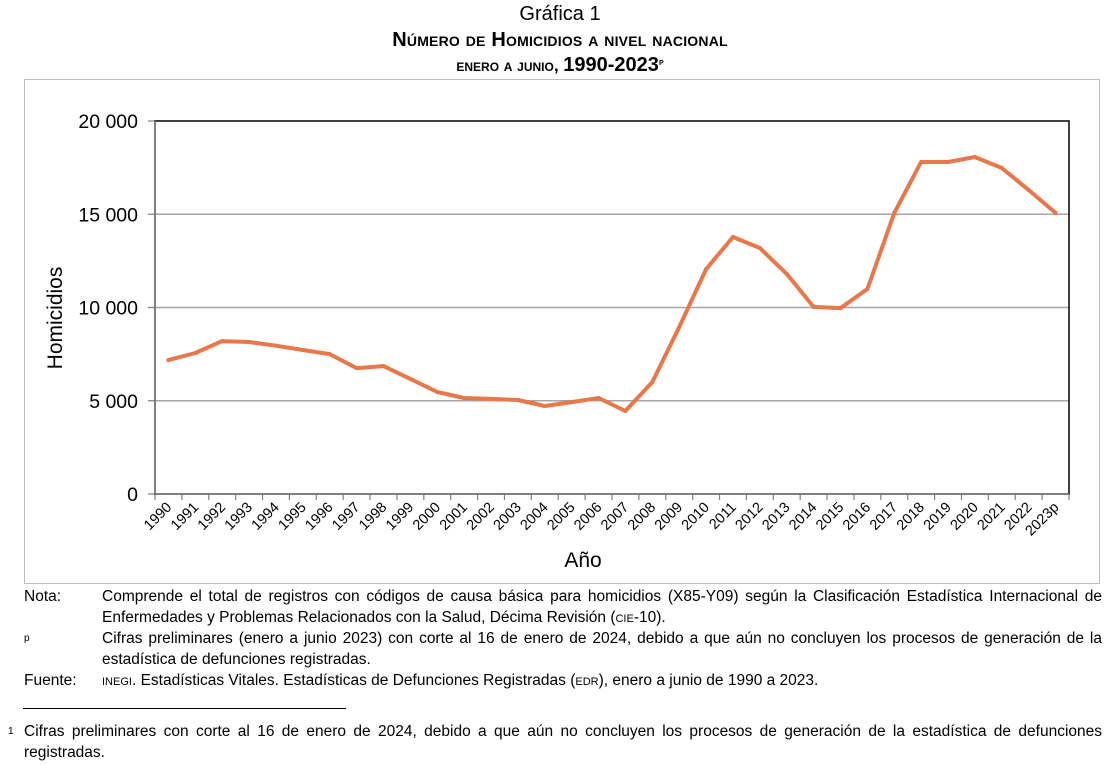 The height and width of the screenshot is (765, 1120). What do you see at coordinates (642, 517) in the screenshot?
I see `x-tick-label: 2008` at bounding box center [642, 517].